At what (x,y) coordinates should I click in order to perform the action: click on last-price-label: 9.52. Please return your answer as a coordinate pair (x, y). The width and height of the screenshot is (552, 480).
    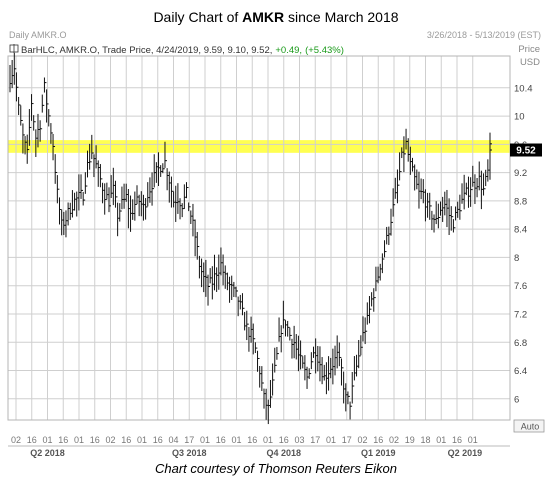
    Looking at the image, I should click on (526, 151).